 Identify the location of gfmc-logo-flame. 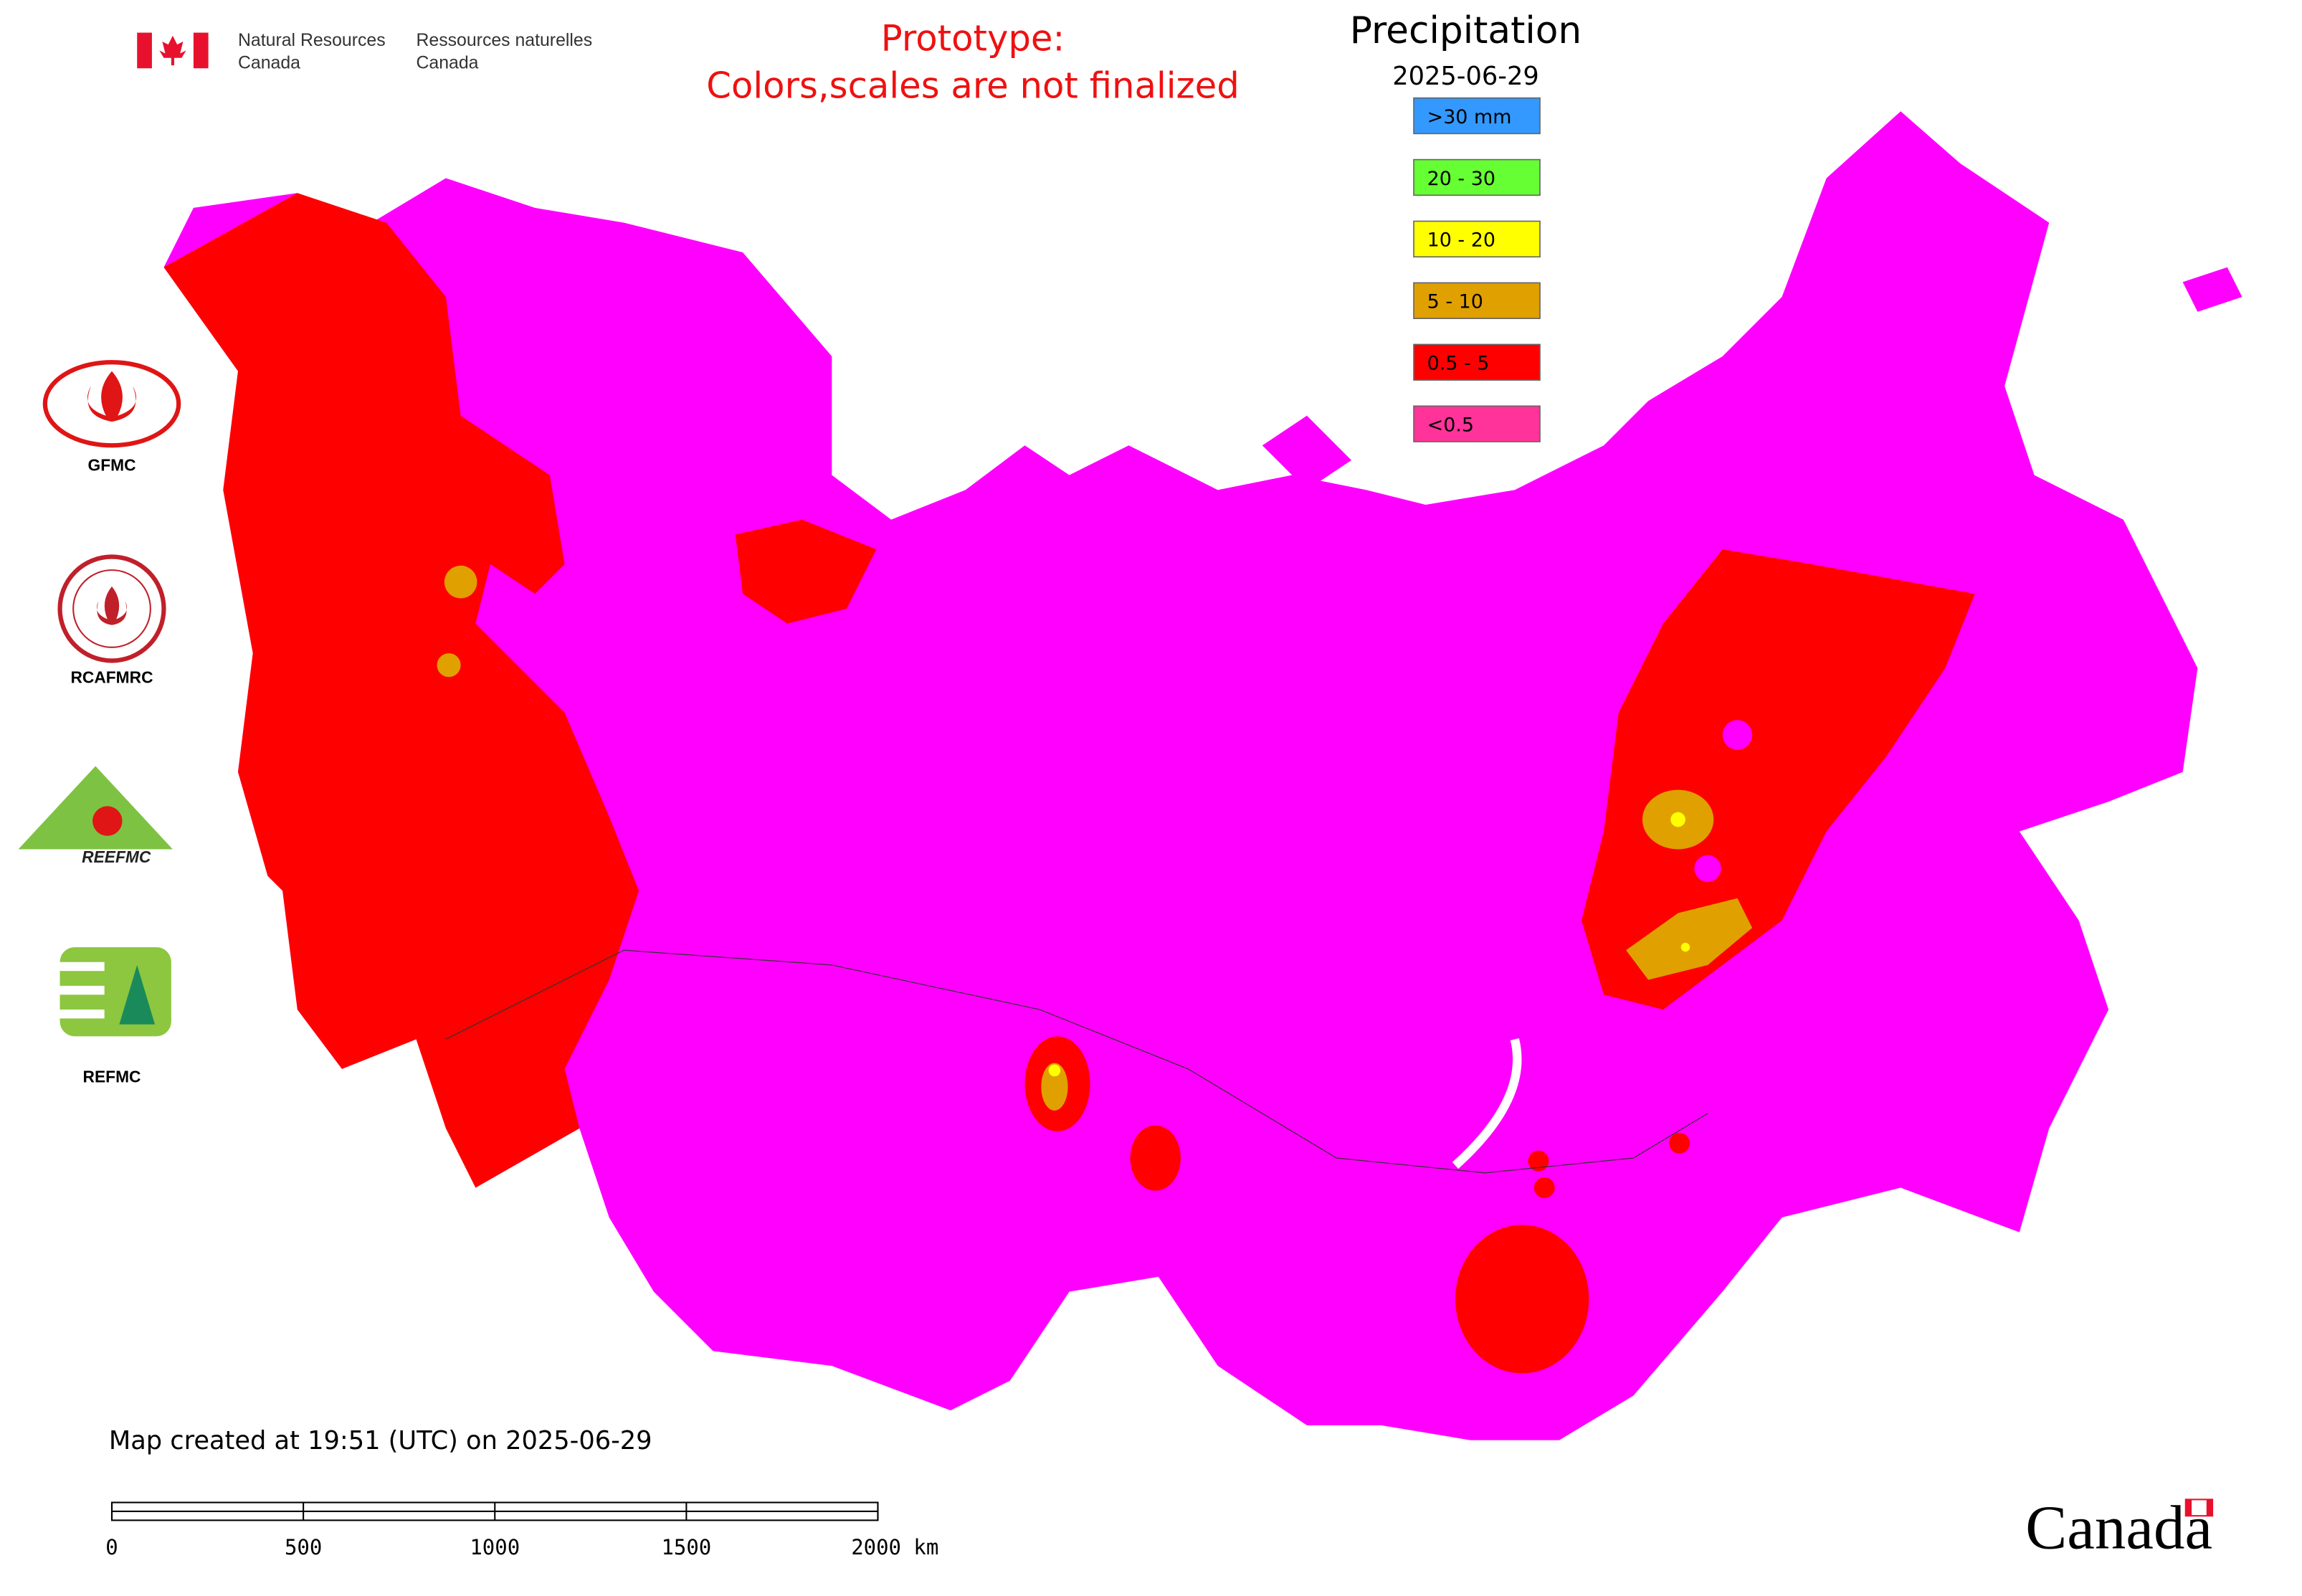
(112, 396).